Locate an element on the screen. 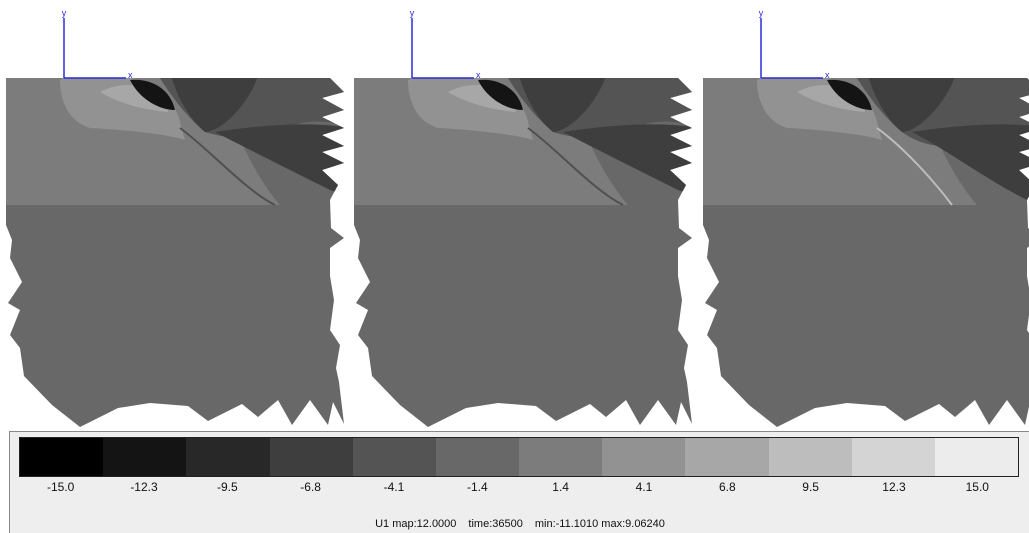 This screenshot has height=533, width=1029. colorbar-tick-label: -1.4 is located at coordinates (477, 487).